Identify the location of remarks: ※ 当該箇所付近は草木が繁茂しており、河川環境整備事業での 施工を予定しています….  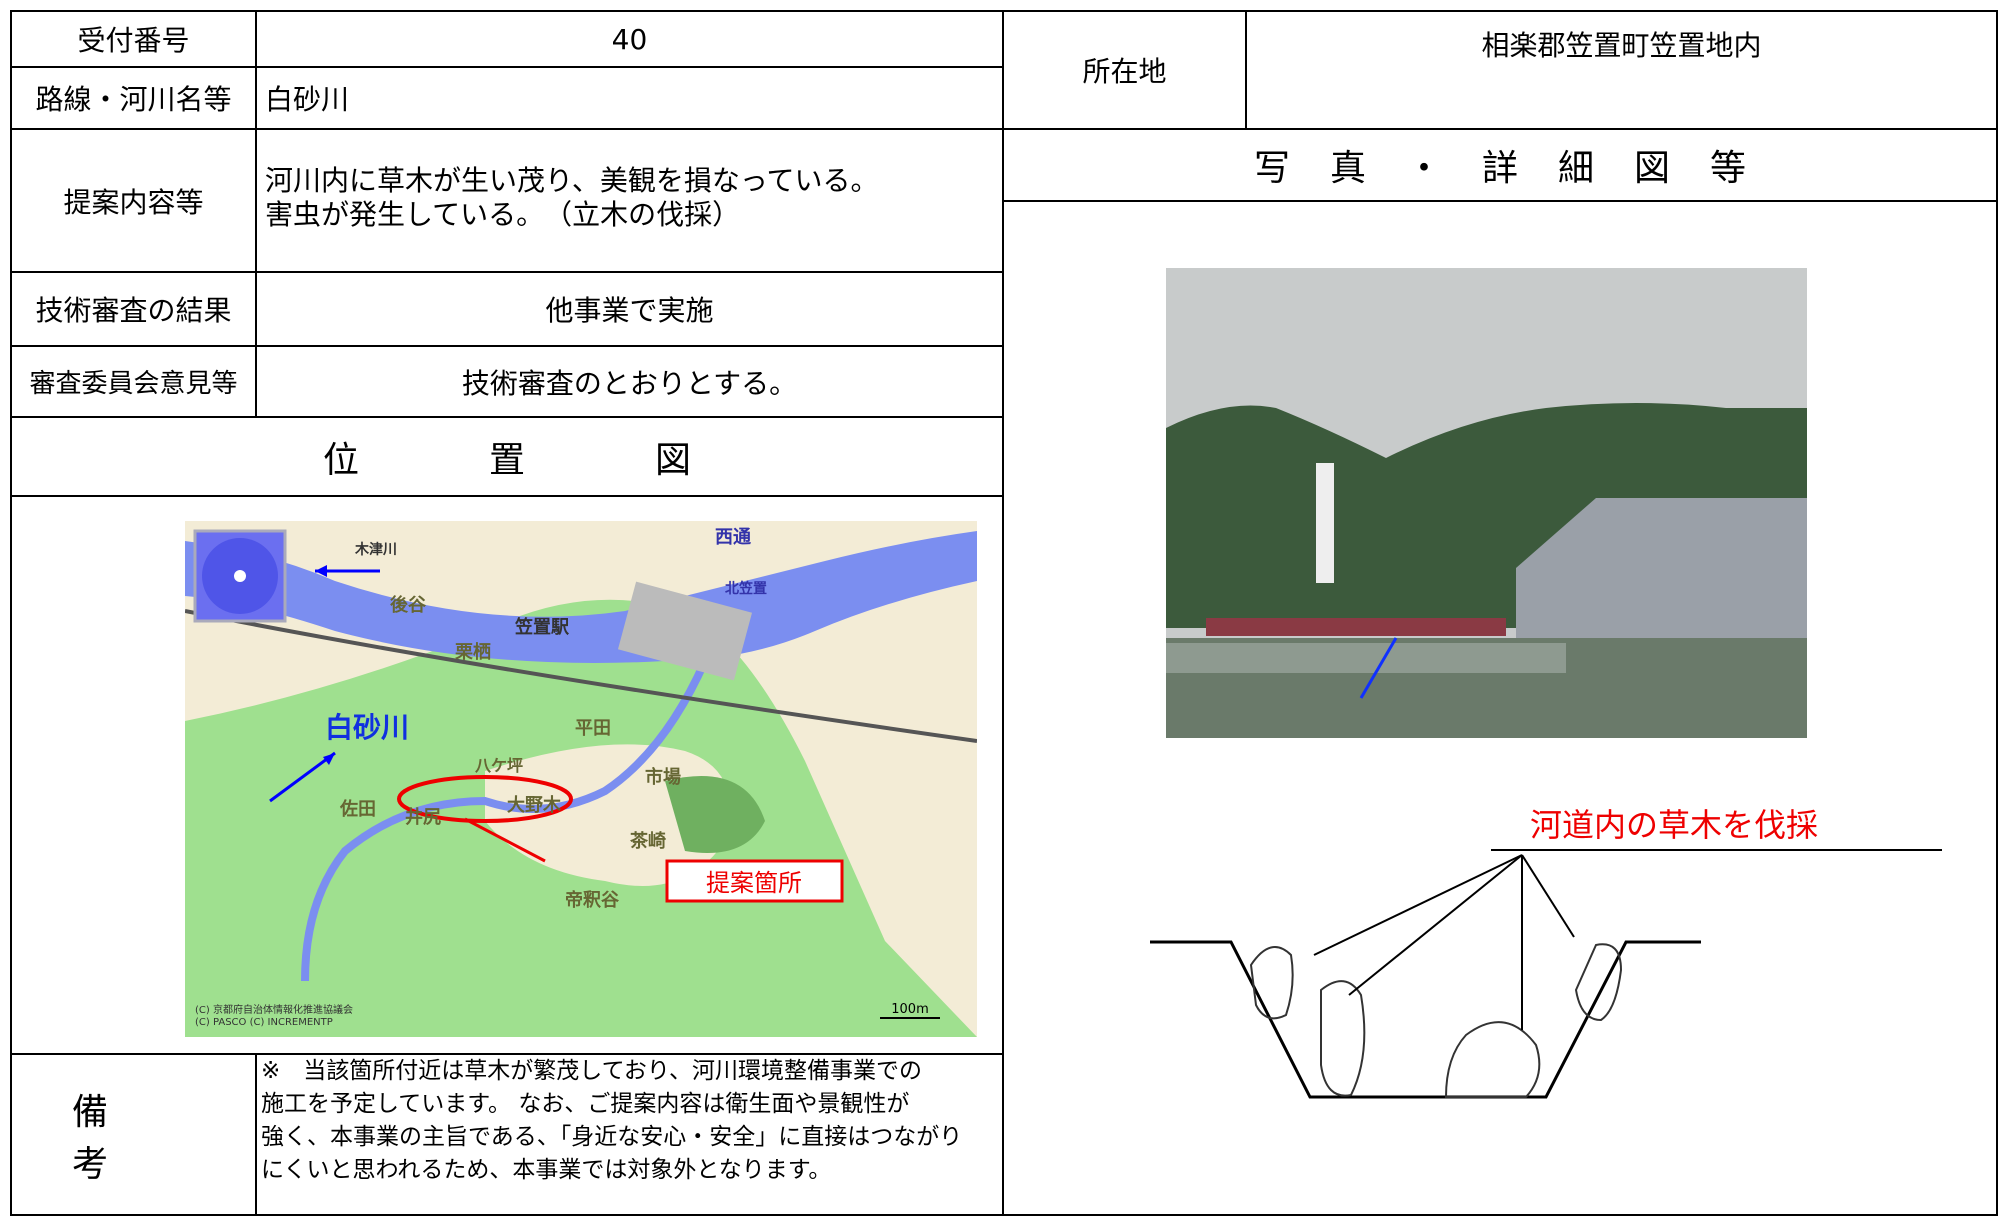
(629, 1134).